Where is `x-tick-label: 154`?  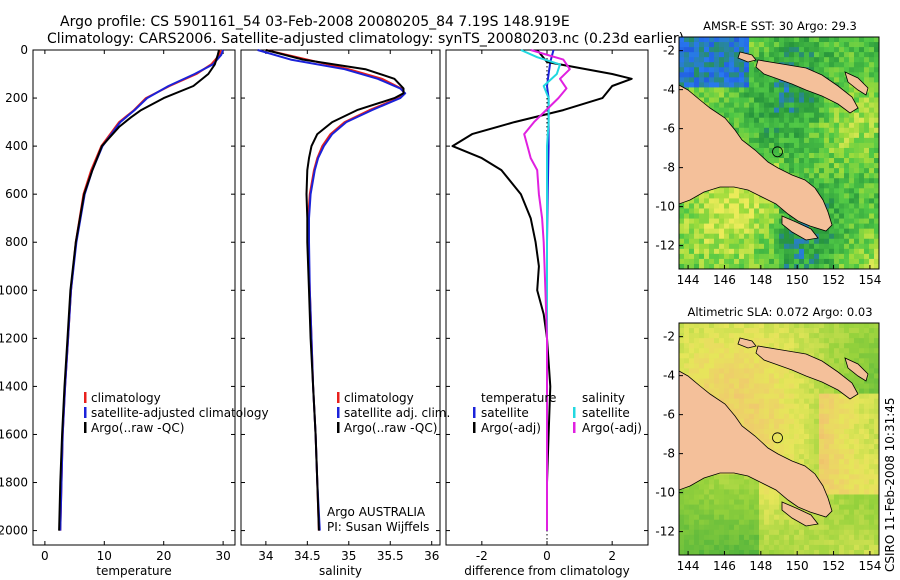 x-tick-label: 154 is located at coordinates (869, 280).